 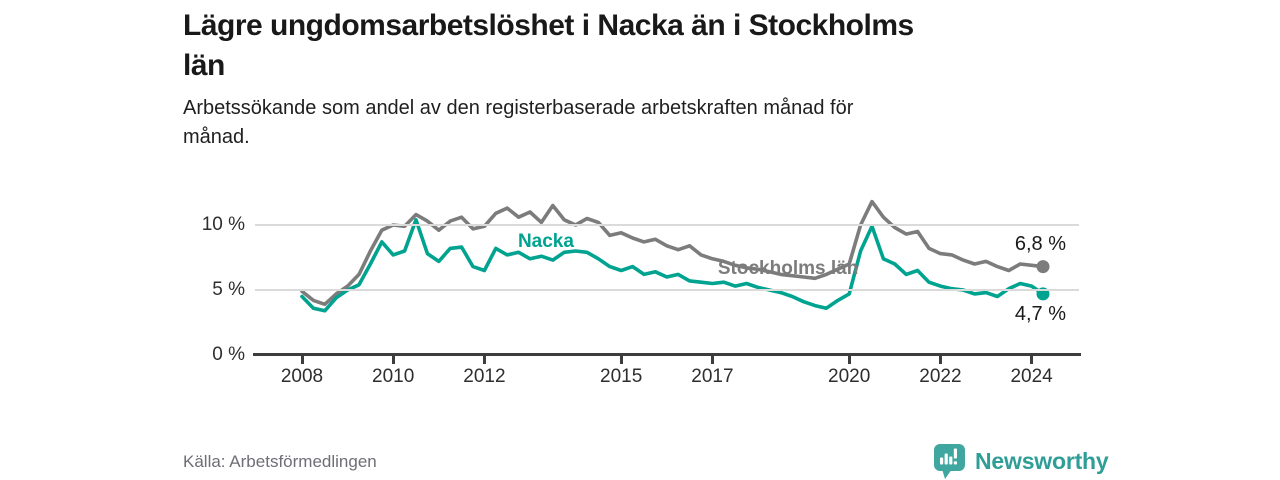 I want to click on source-note: Källa: Arbetsförmedlingen, so click(x=280, y=461).